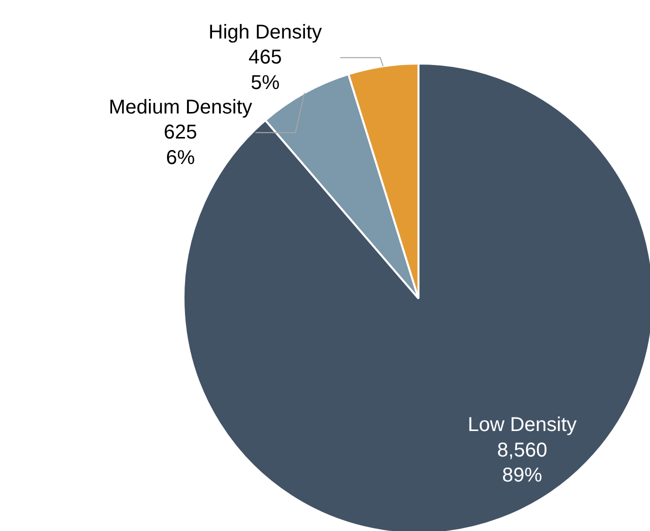  What do you see at coordinates (522, 463) in the screenshot?
I see `data-label: 8,560 89%` at bounding box center [522, 463].